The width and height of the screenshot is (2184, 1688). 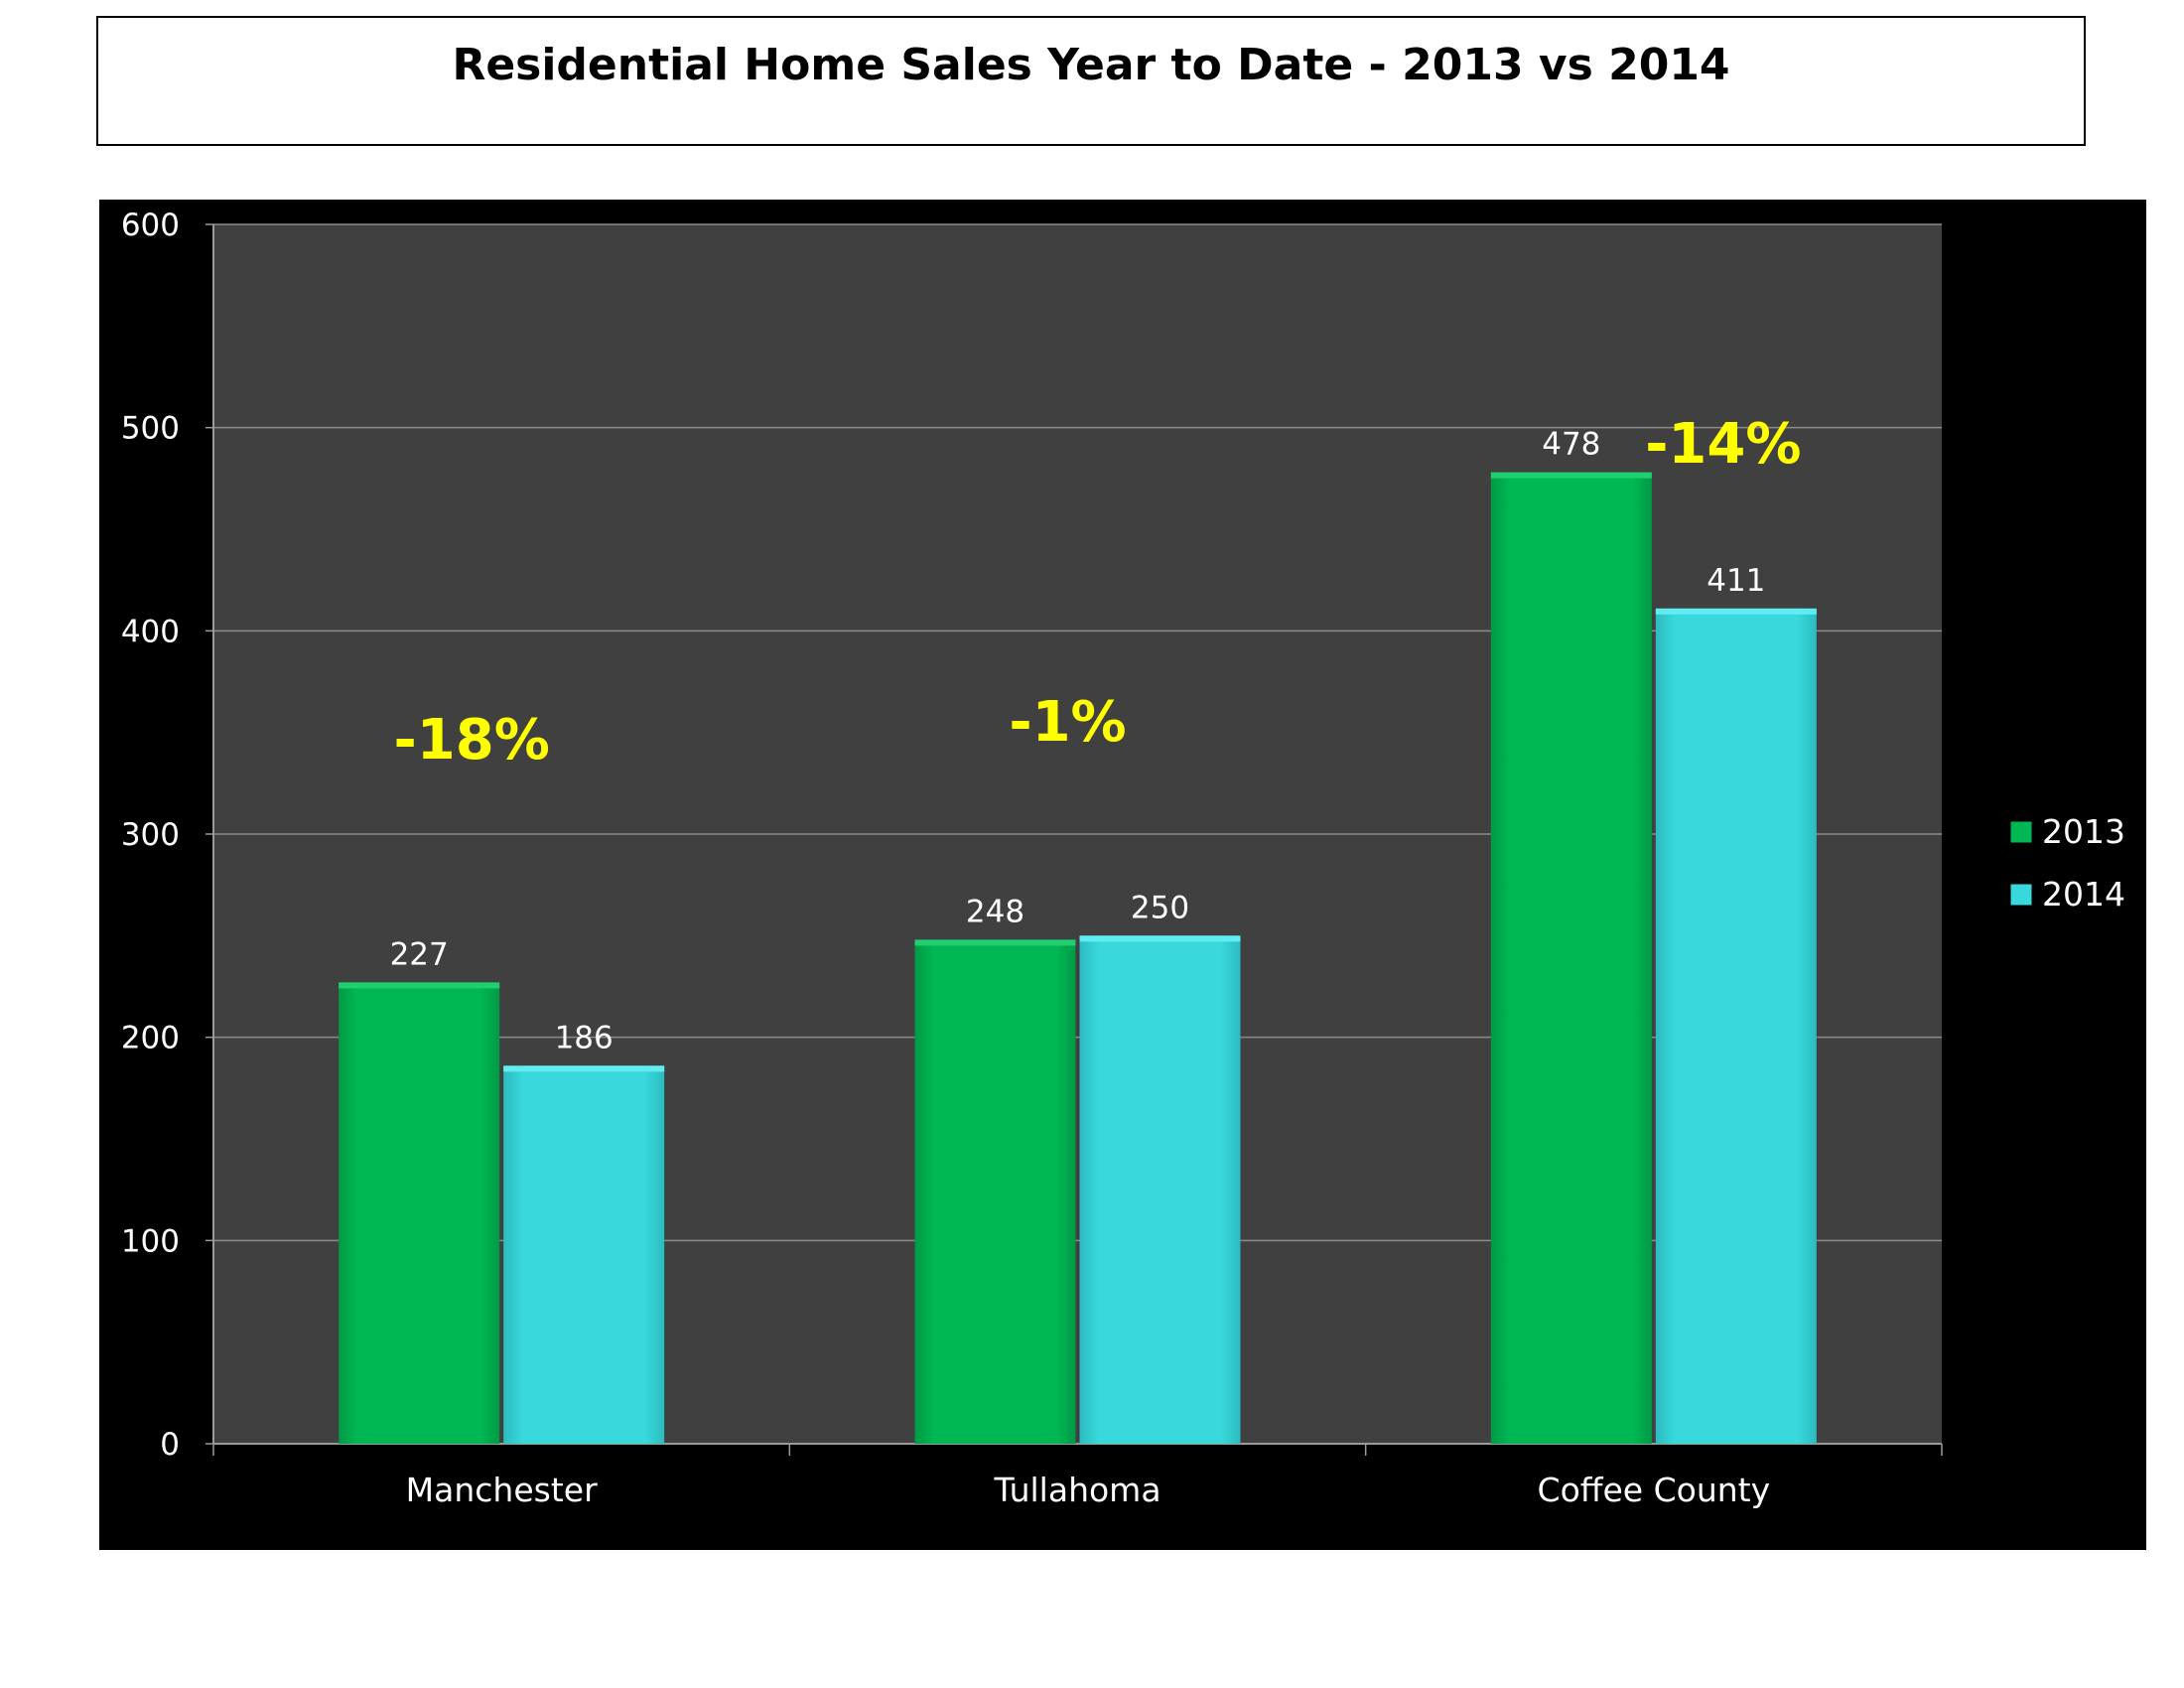 I want to click on y-tick-label: 100, so click(x=150, y=1241).